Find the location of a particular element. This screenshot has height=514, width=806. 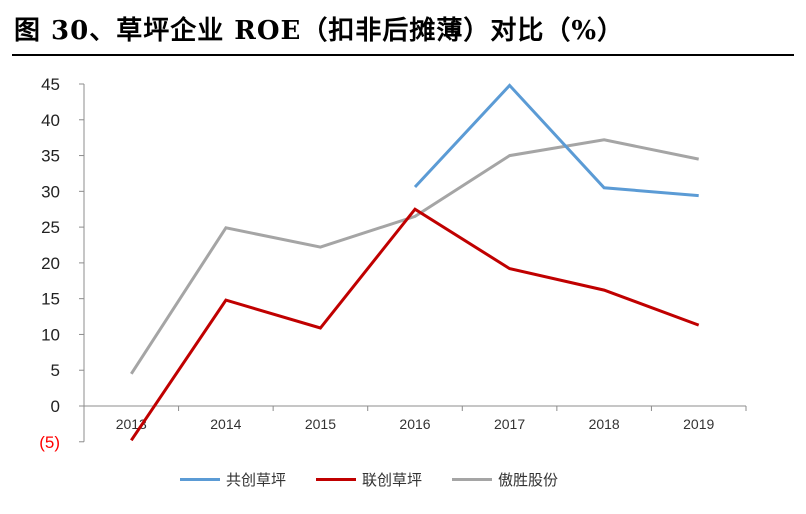

y-tick-label: 30 is located at coordinates (50, 191).